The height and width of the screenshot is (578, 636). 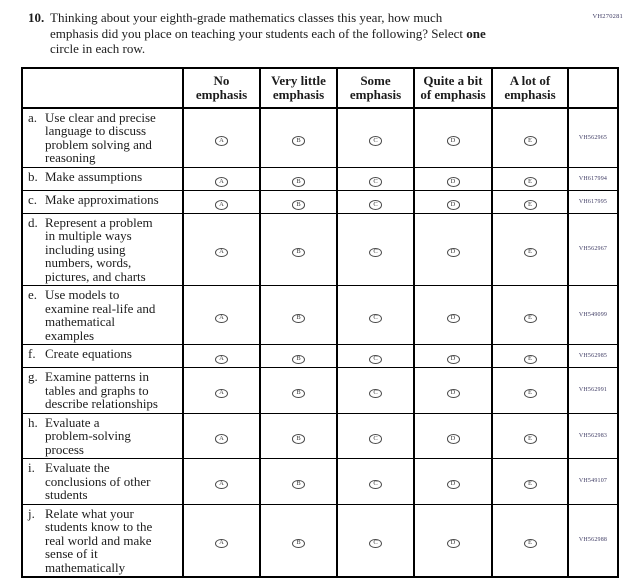 I want to click on column-header-a-lot-of-emphasis: A lot of emphasis, so click(x=530, y=88).